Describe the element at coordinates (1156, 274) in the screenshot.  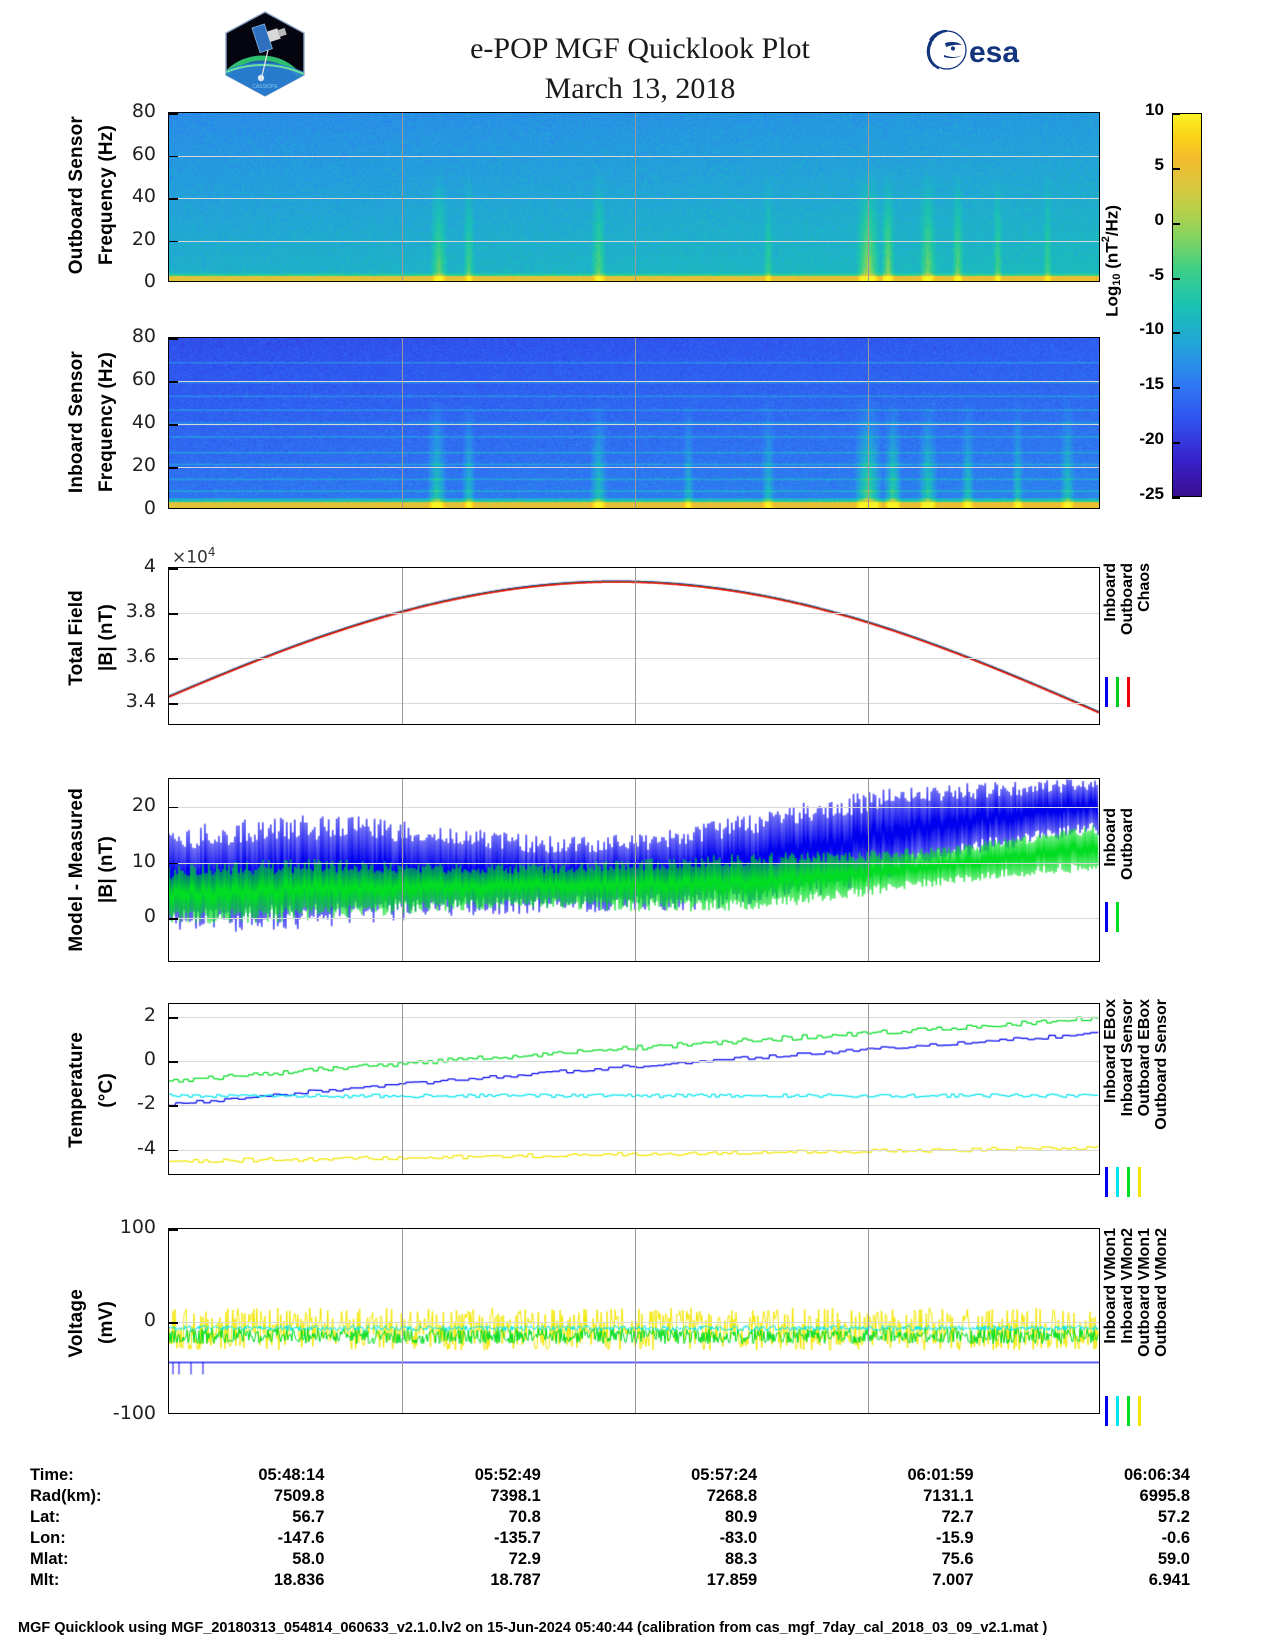
I see `colorbar-tick-label: -5` at that location.